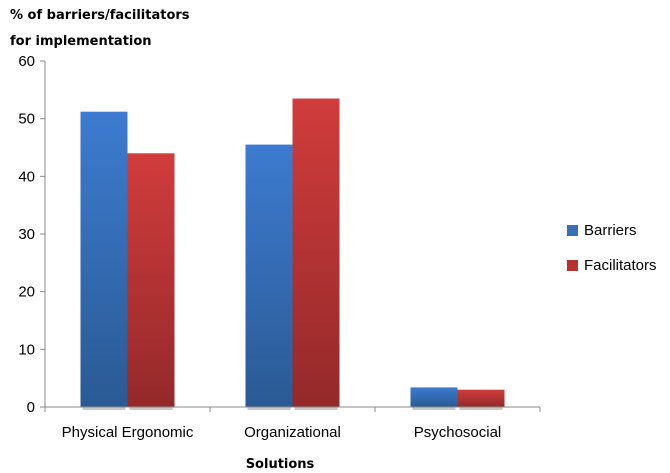  I want to click on legend-label-facilitators: Facilitators, so click(620, 265).